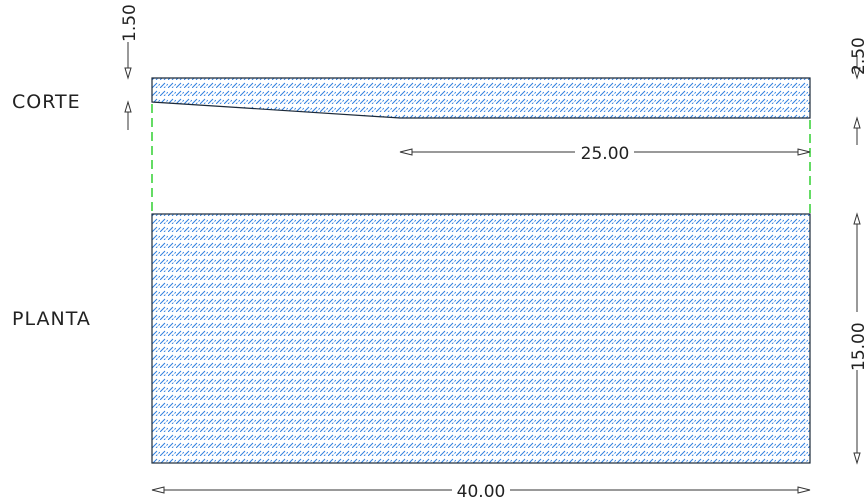 This screenshot has height=500, width=865. I want to click on slope-length-dimension: 25.00, so click(605, 154).